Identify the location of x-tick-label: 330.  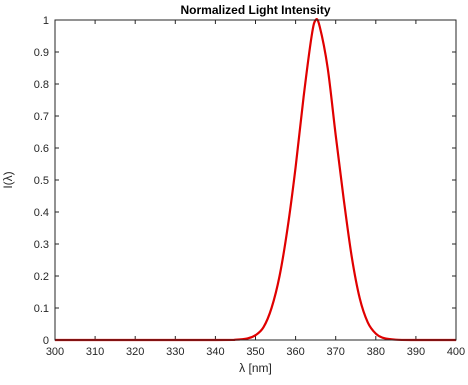
(175, 352).